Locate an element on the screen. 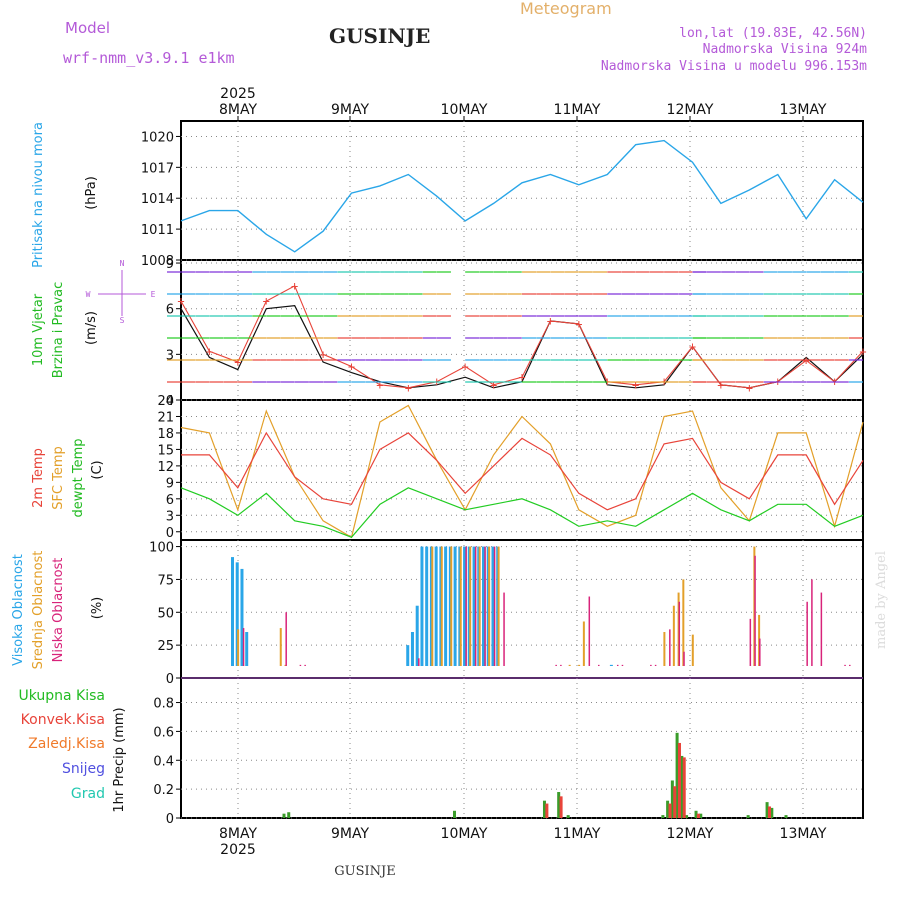  t2m-line is located at coordinates (522, 471).